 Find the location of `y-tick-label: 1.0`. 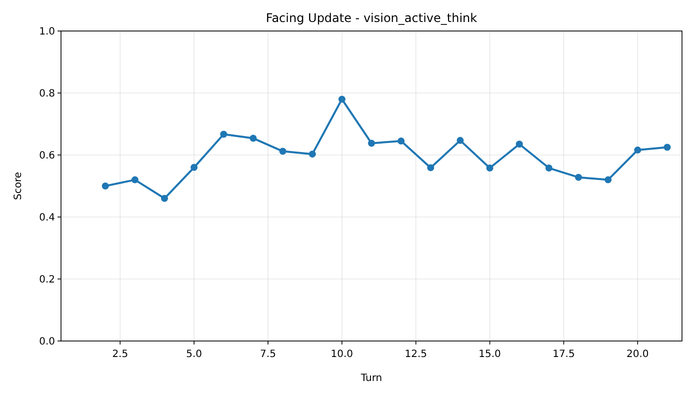

y-tick-label: 1.0 is located at coordinates (47, 32).